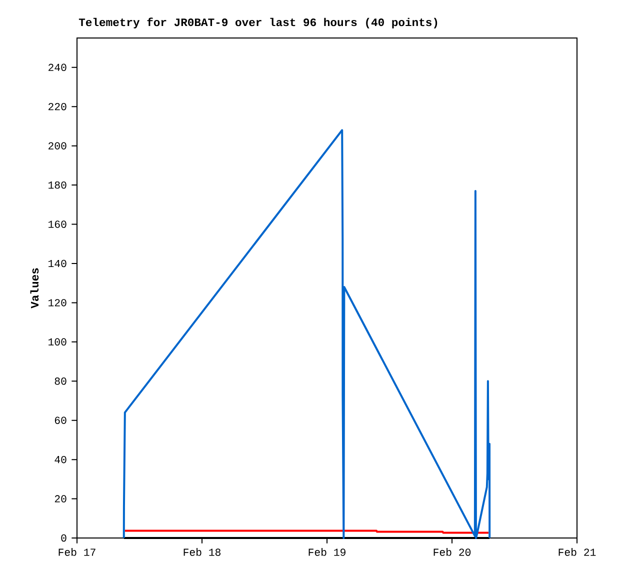 The image size is (618, 579). What do you see at coordinates (577, 552) in the screenshot?
I see `x-tick-label: Feb 21` at bounding box center [577, 552].